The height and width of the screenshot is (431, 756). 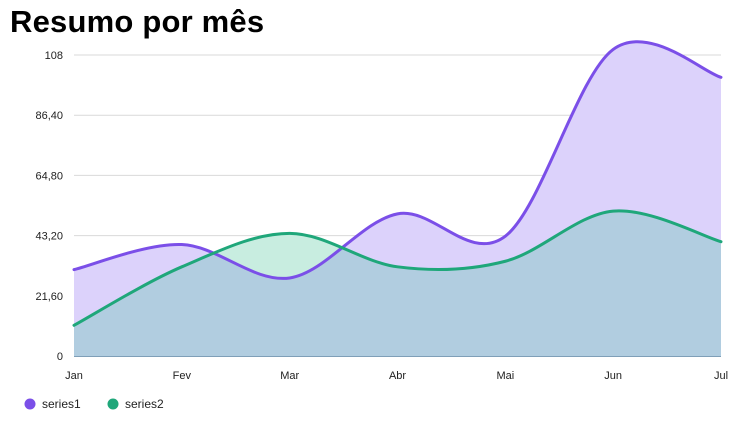 What do you see at coordinates (54, 56) in the screenshot?
I see `y-tick-label: 108` at bounding box center [54, 56].